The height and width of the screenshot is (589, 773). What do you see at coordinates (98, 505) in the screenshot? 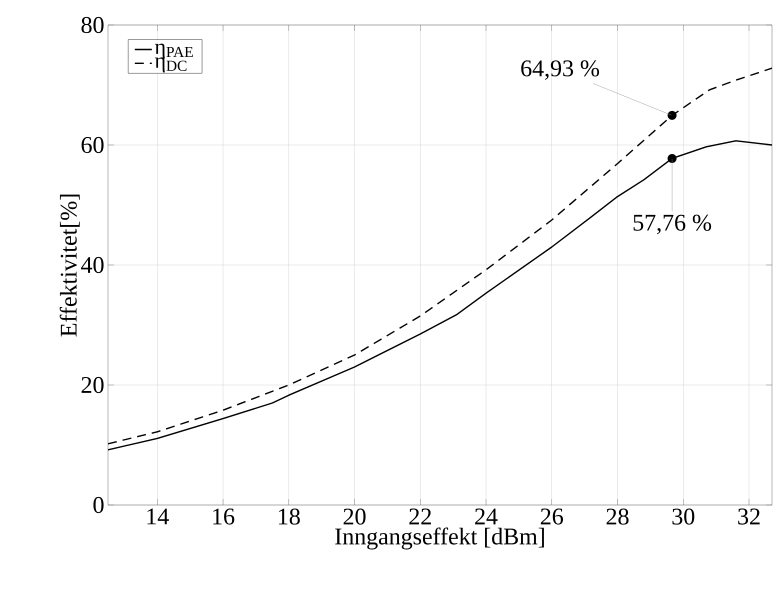
I see `y-tick-label: 0` at bounding box center [98, 505].